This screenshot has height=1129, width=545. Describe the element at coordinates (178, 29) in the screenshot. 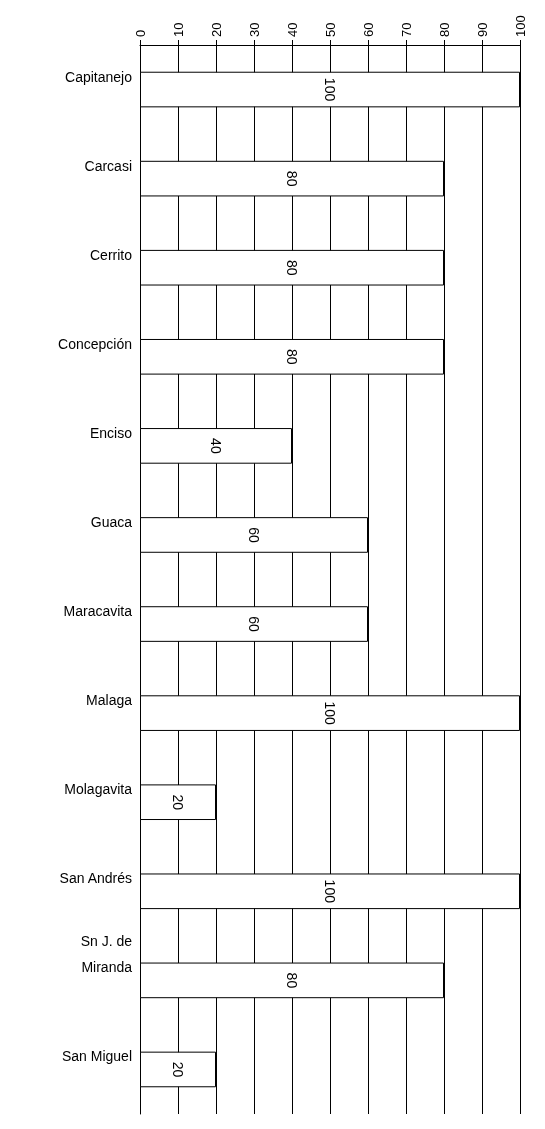

I see `x-tick-label: 10` at that location.